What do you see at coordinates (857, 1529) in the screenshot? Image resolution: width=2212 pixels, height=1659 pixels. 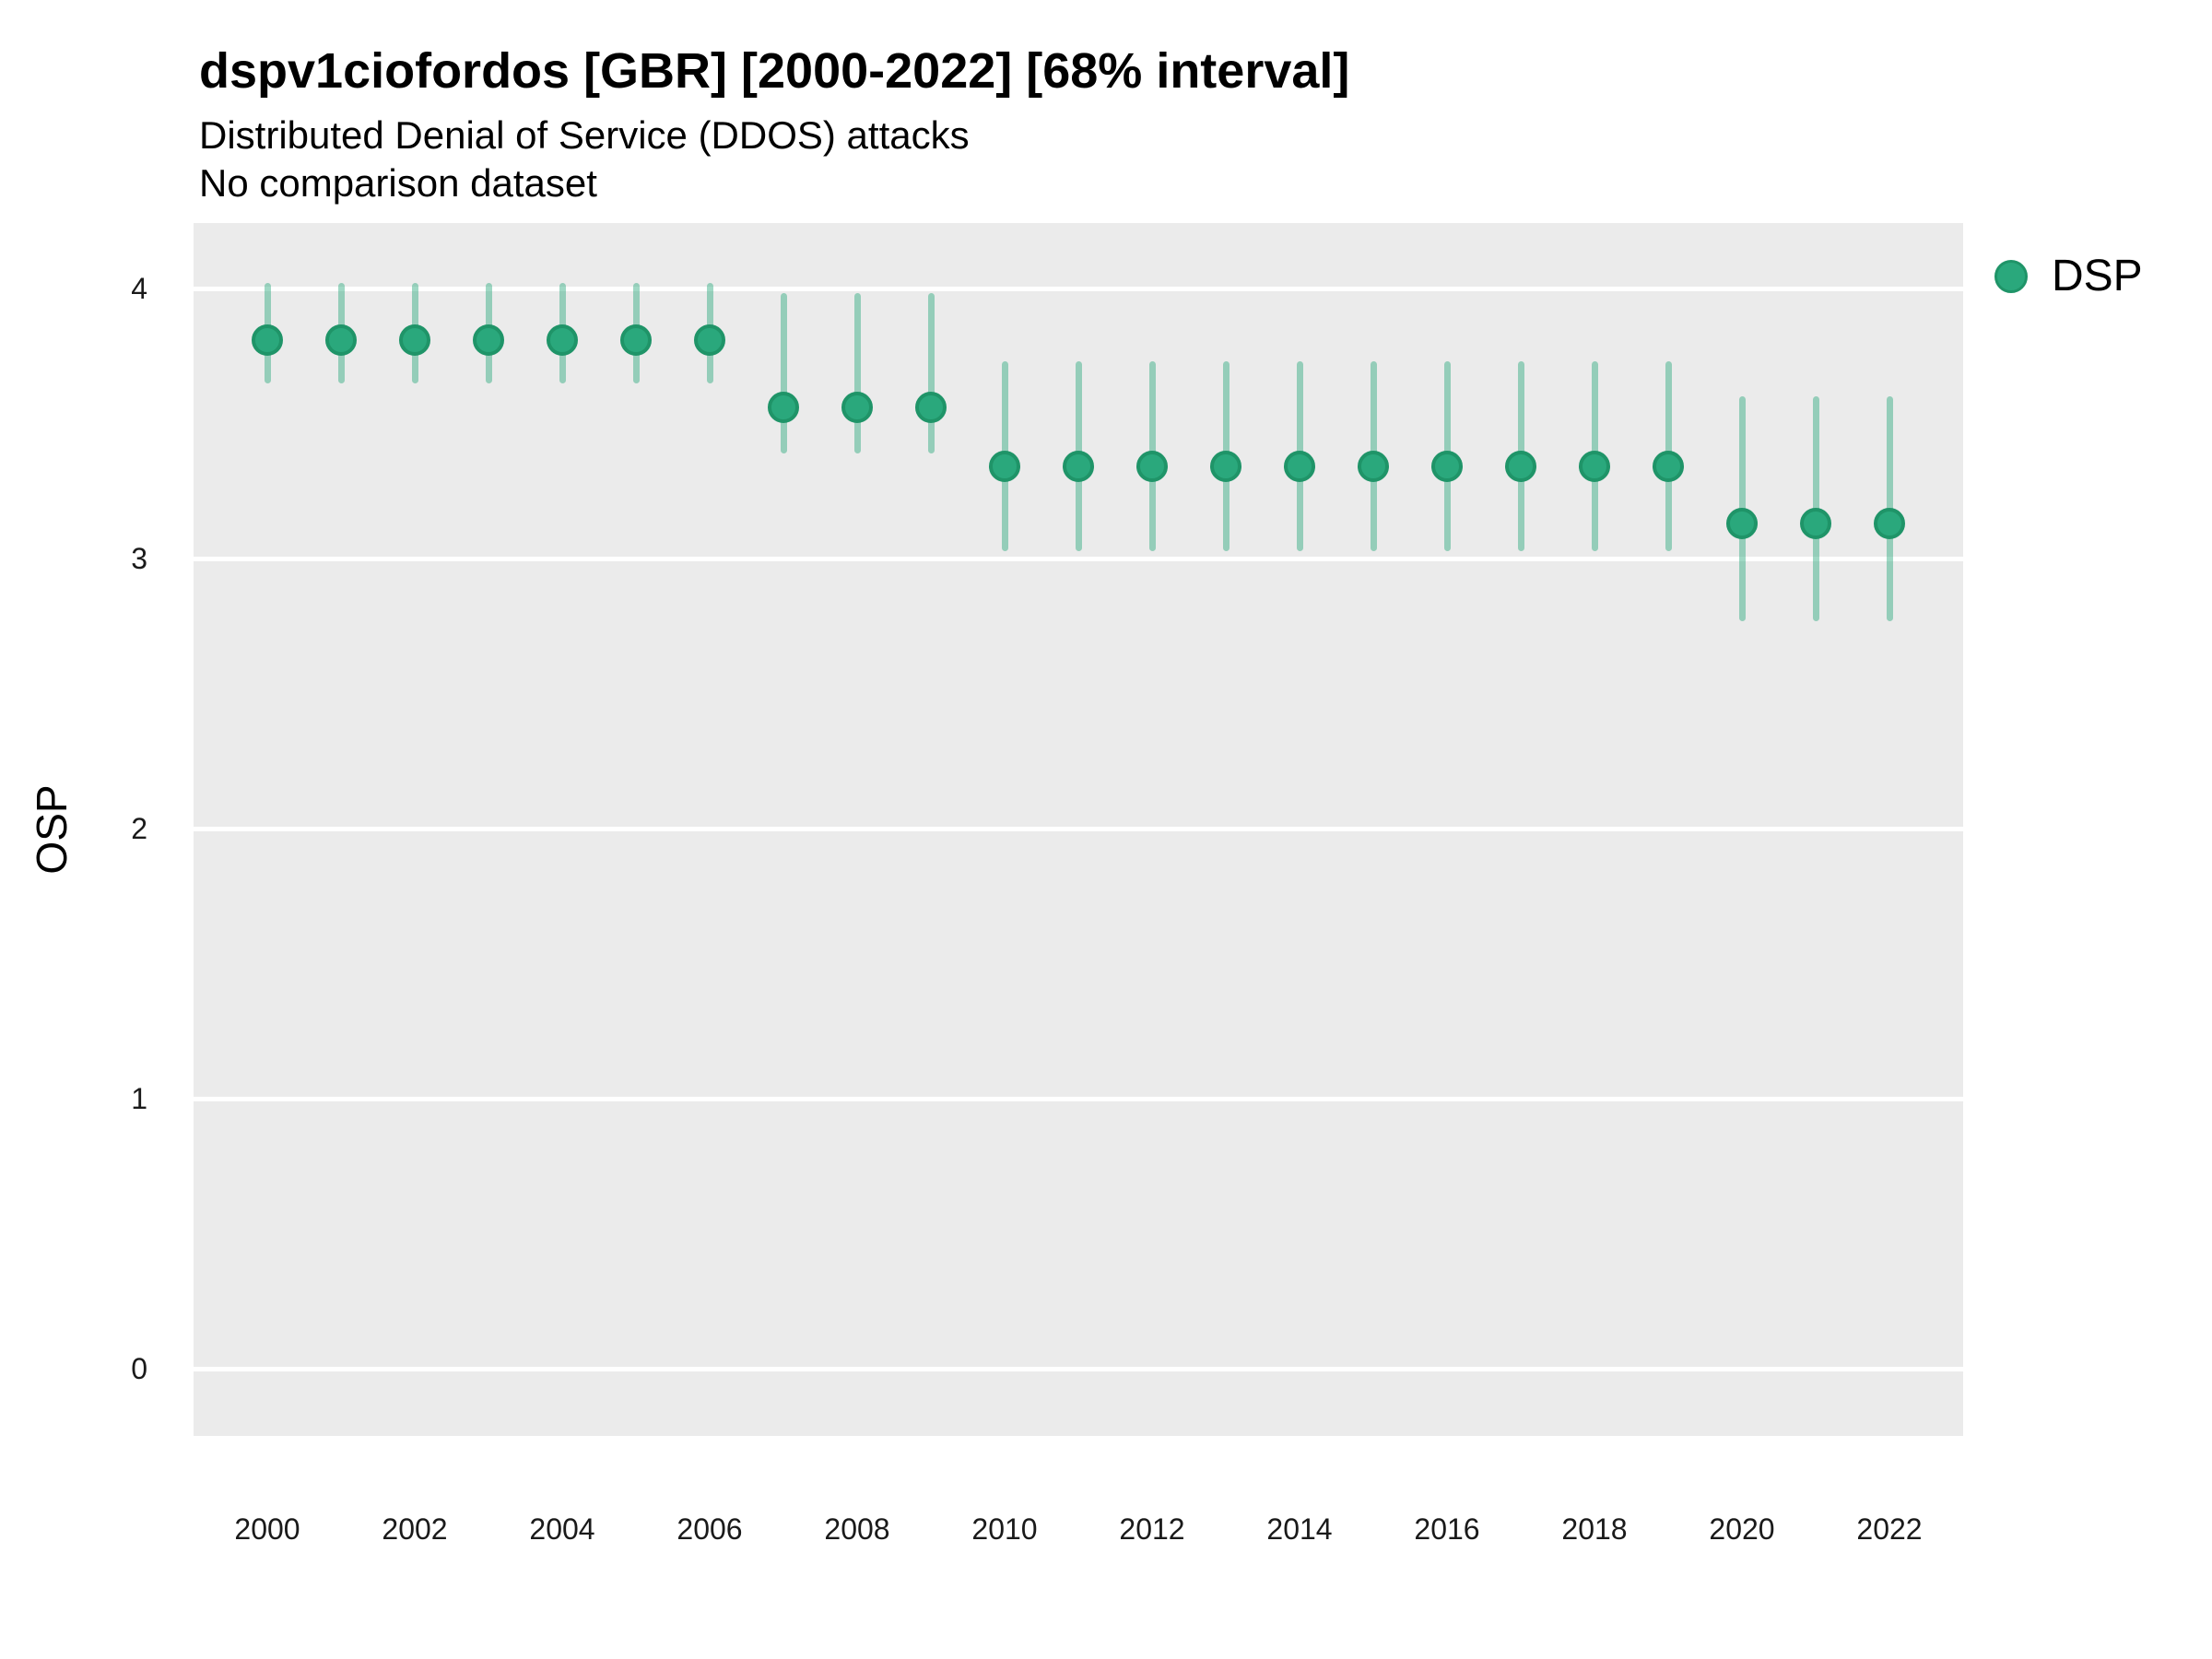 I see `x-tick-label-2008: 2008` at bounding box center [857, 1529].